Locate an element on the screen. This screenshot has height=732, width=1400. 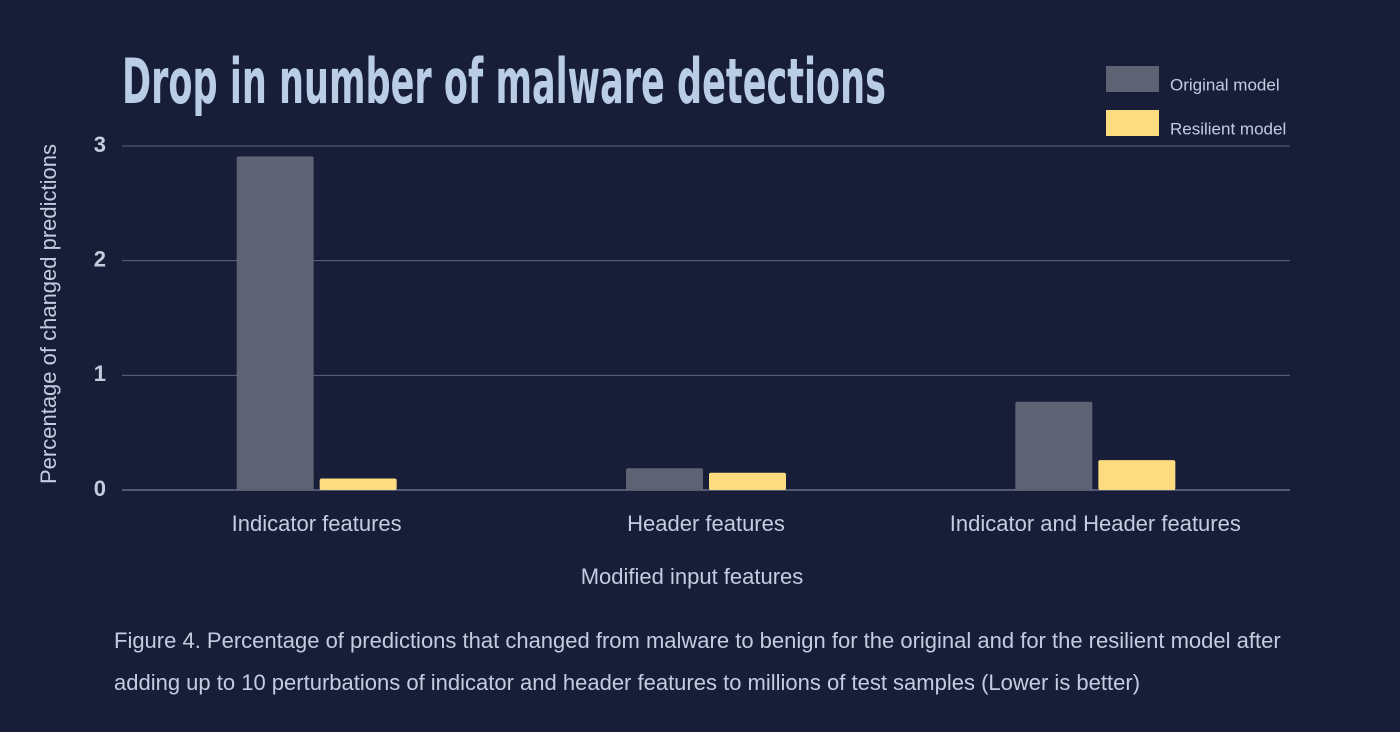
x-tick-label: Indicator features is located at coordinates (317, 523).